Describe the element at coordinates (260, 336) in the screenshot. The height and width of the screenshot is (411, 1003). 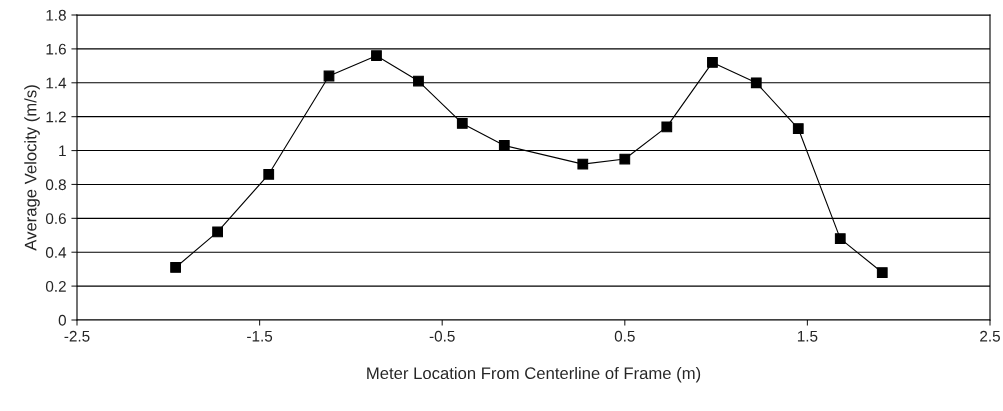
I see `x-tick-label: -1.5` at that location.